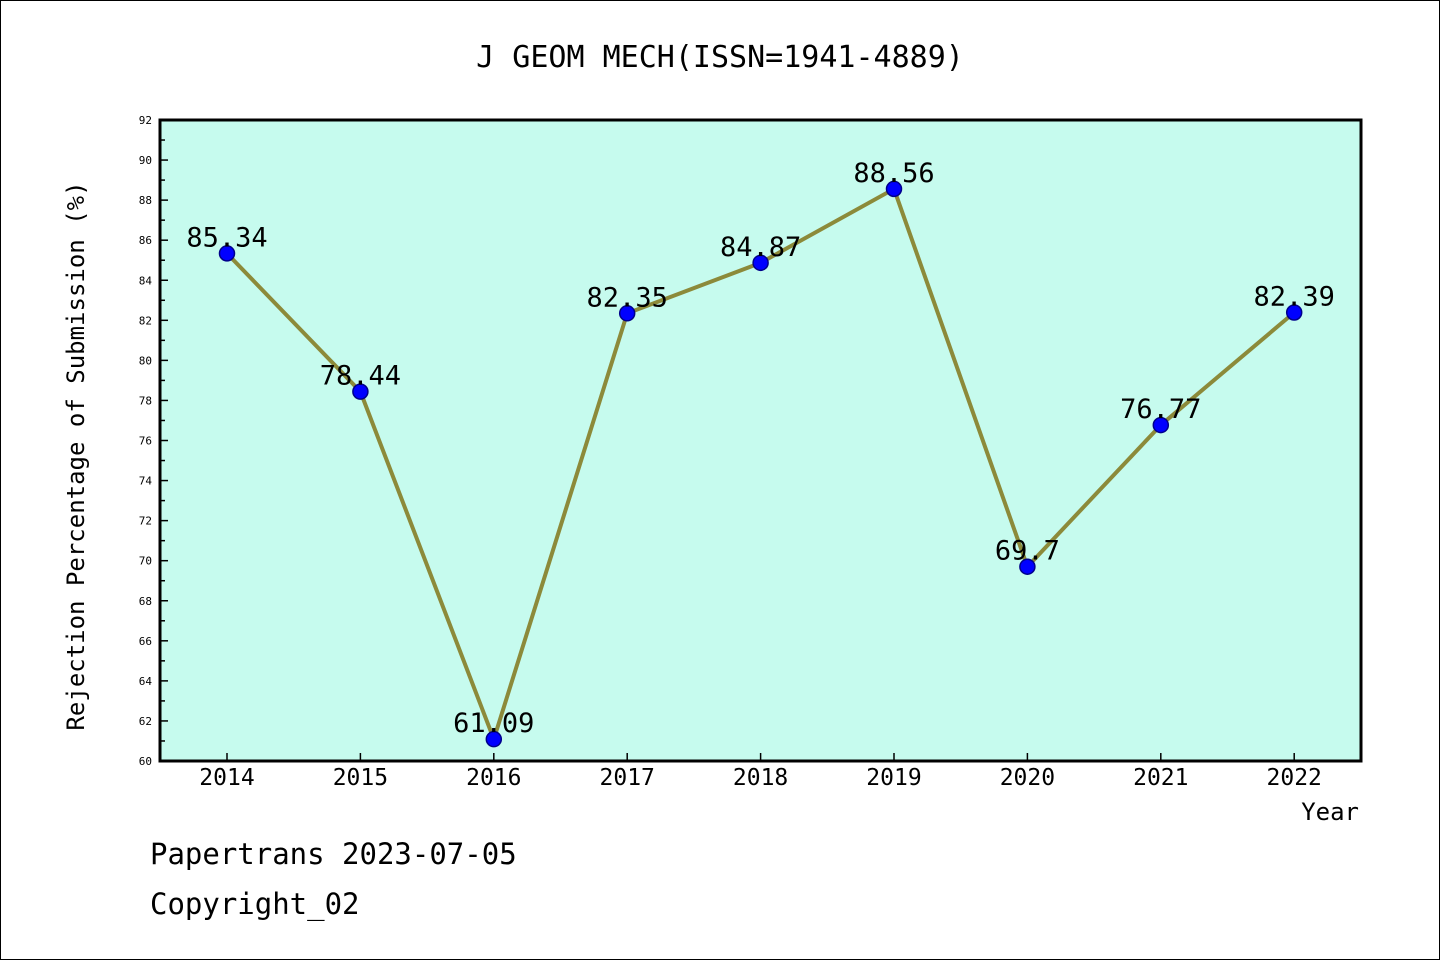 This screenshot has width=1440, height=960. Describe the element at coordinates (145, 360) in the screenshot. I see `y-tick-label: 80` at that location.